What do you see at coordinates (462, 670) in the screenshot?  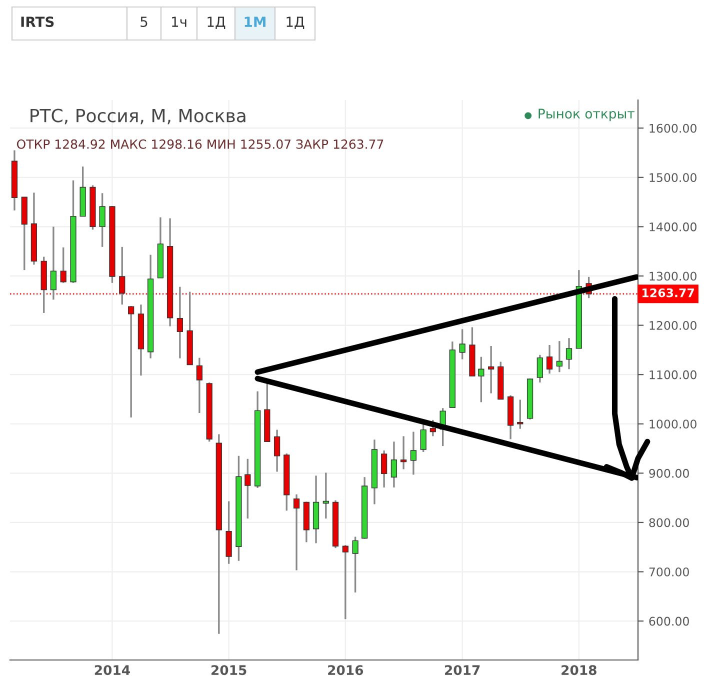 I see `x-tick-label: 2017` at bounding box center [462, 670].